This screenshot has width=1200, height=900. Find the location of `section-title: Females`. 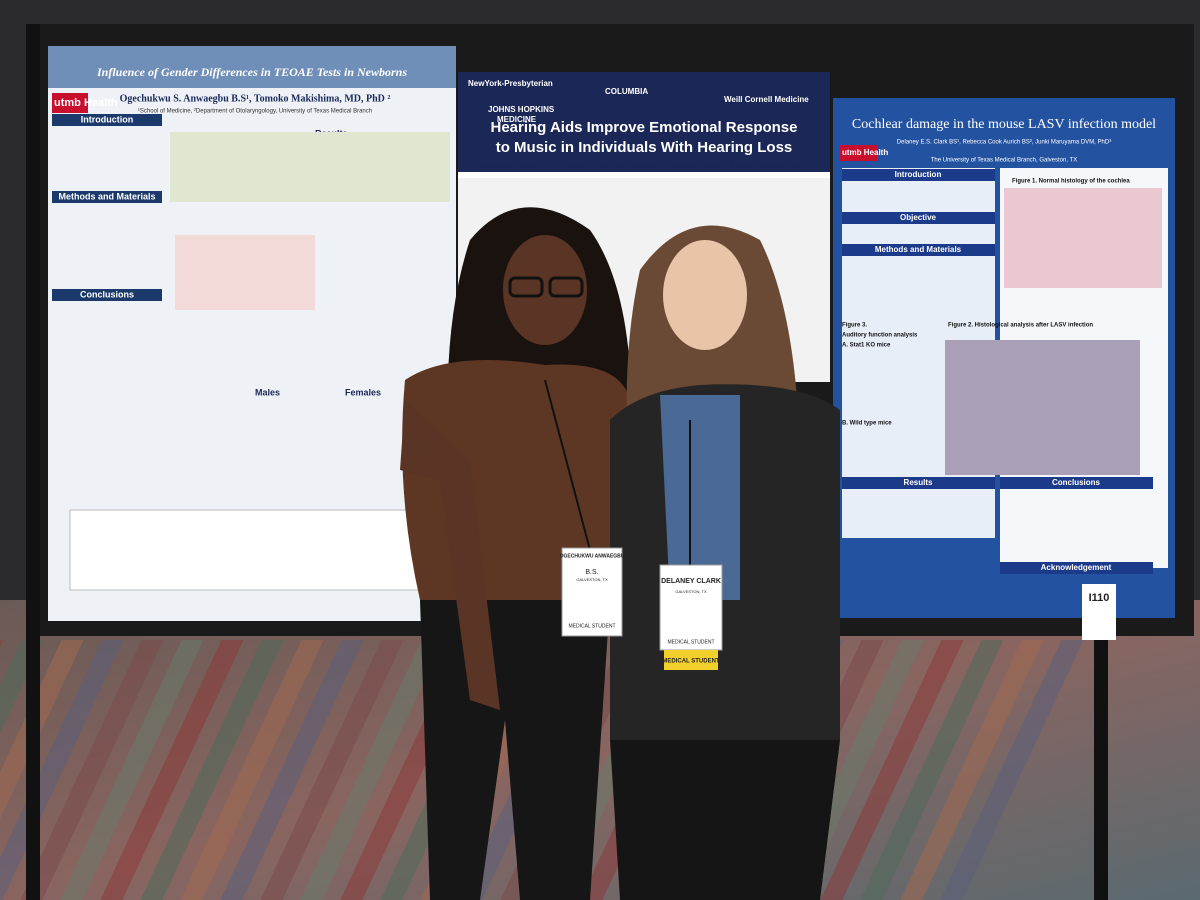

section-title: Females is located at coordinates (363, 392).